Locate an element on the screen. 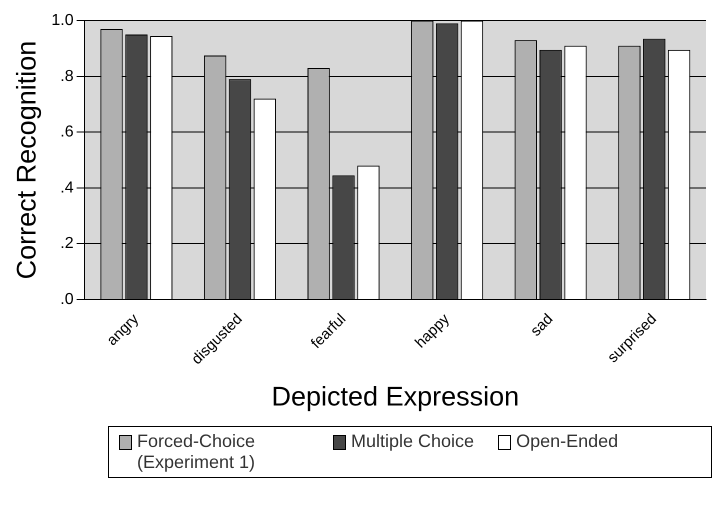 The width and height of the screenshot is (720, 505). x-tick-label: sad is located at coordinates (541, 325).